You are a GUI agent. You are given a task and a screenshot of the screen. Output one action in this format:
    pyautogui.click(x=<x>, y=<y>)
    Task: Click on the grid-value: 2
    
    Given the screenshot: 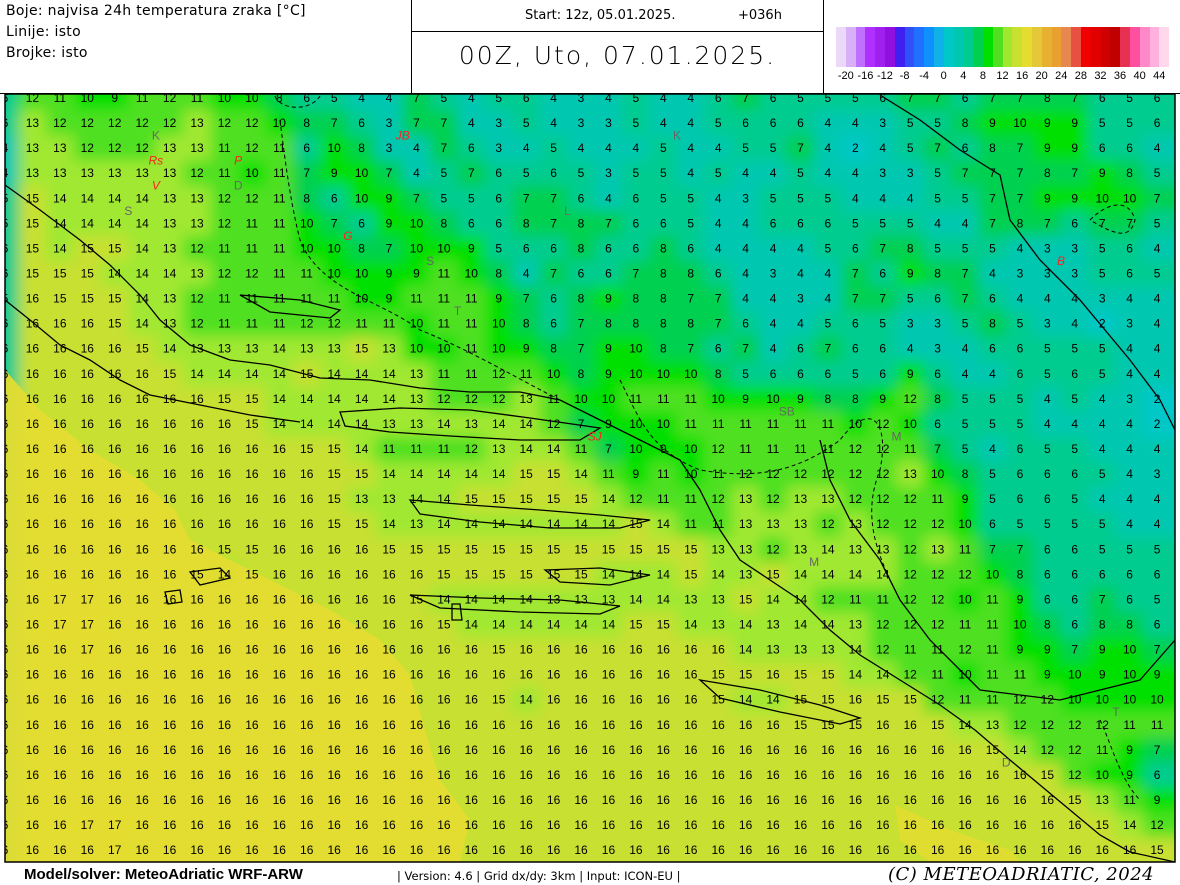 What is the action you would take?
    pyautogui.click(x=855, y=148)
    